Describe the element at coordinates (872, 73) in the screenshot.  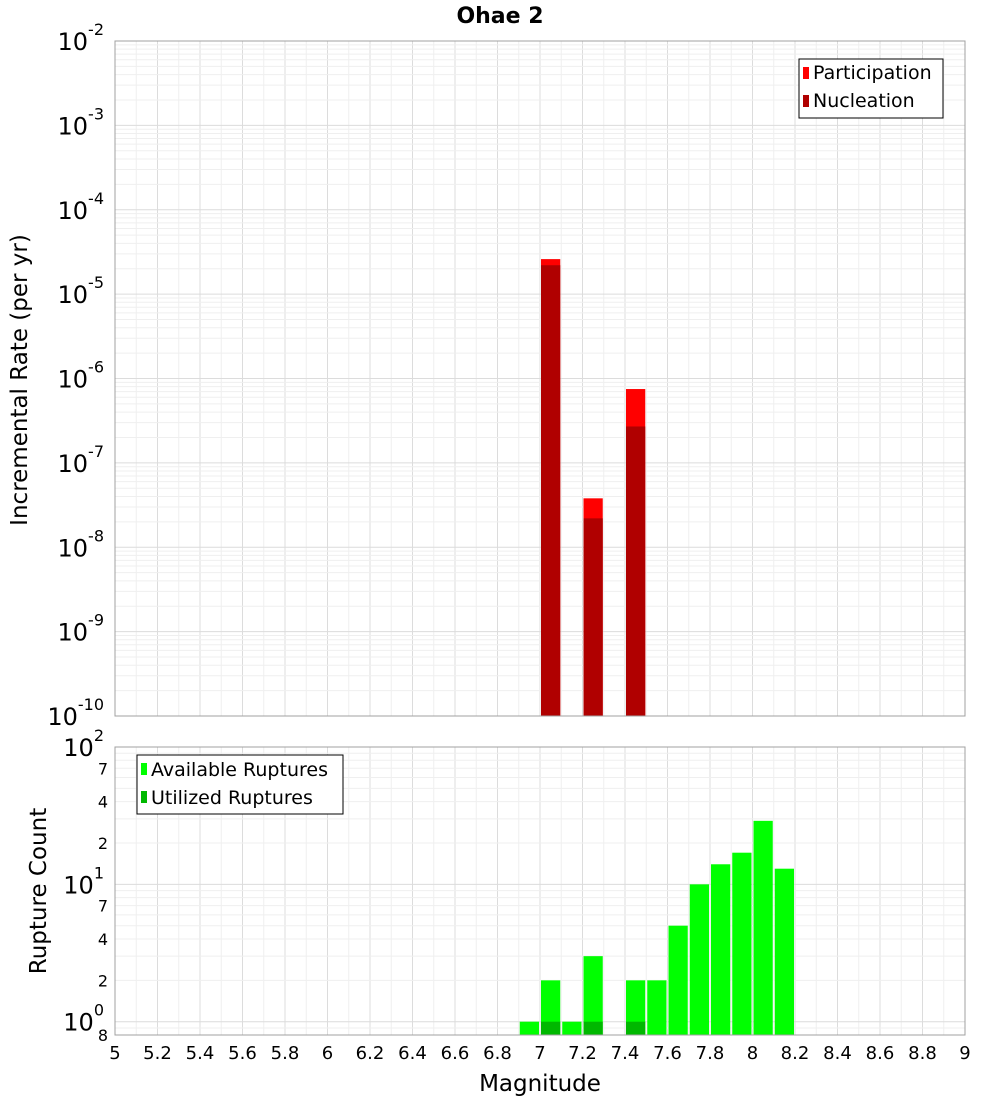
I see `participation-legend-label: Participation` at that location.